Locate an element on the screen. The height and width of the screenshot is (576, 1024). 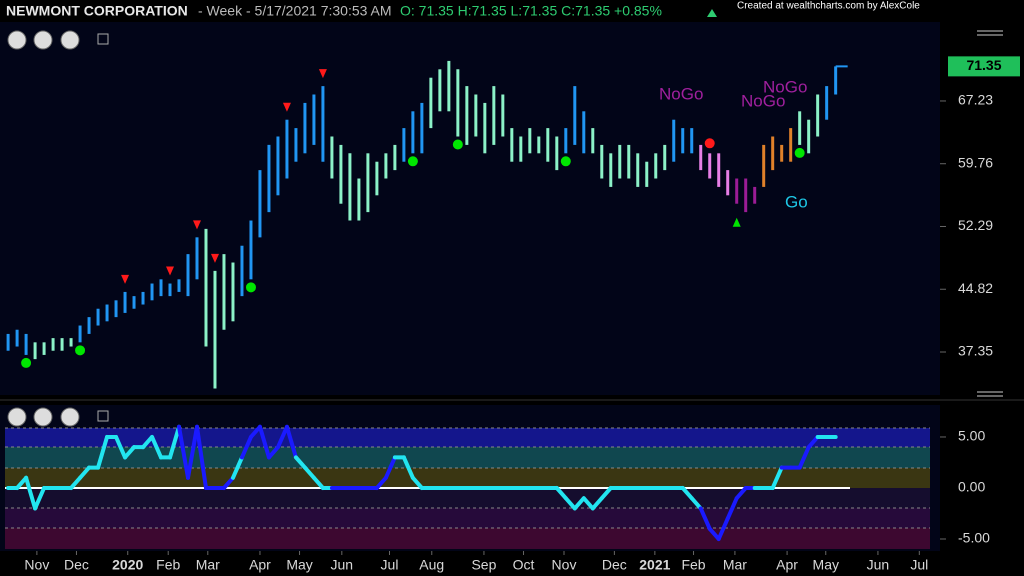
menu is located at coordinates (990, 213).